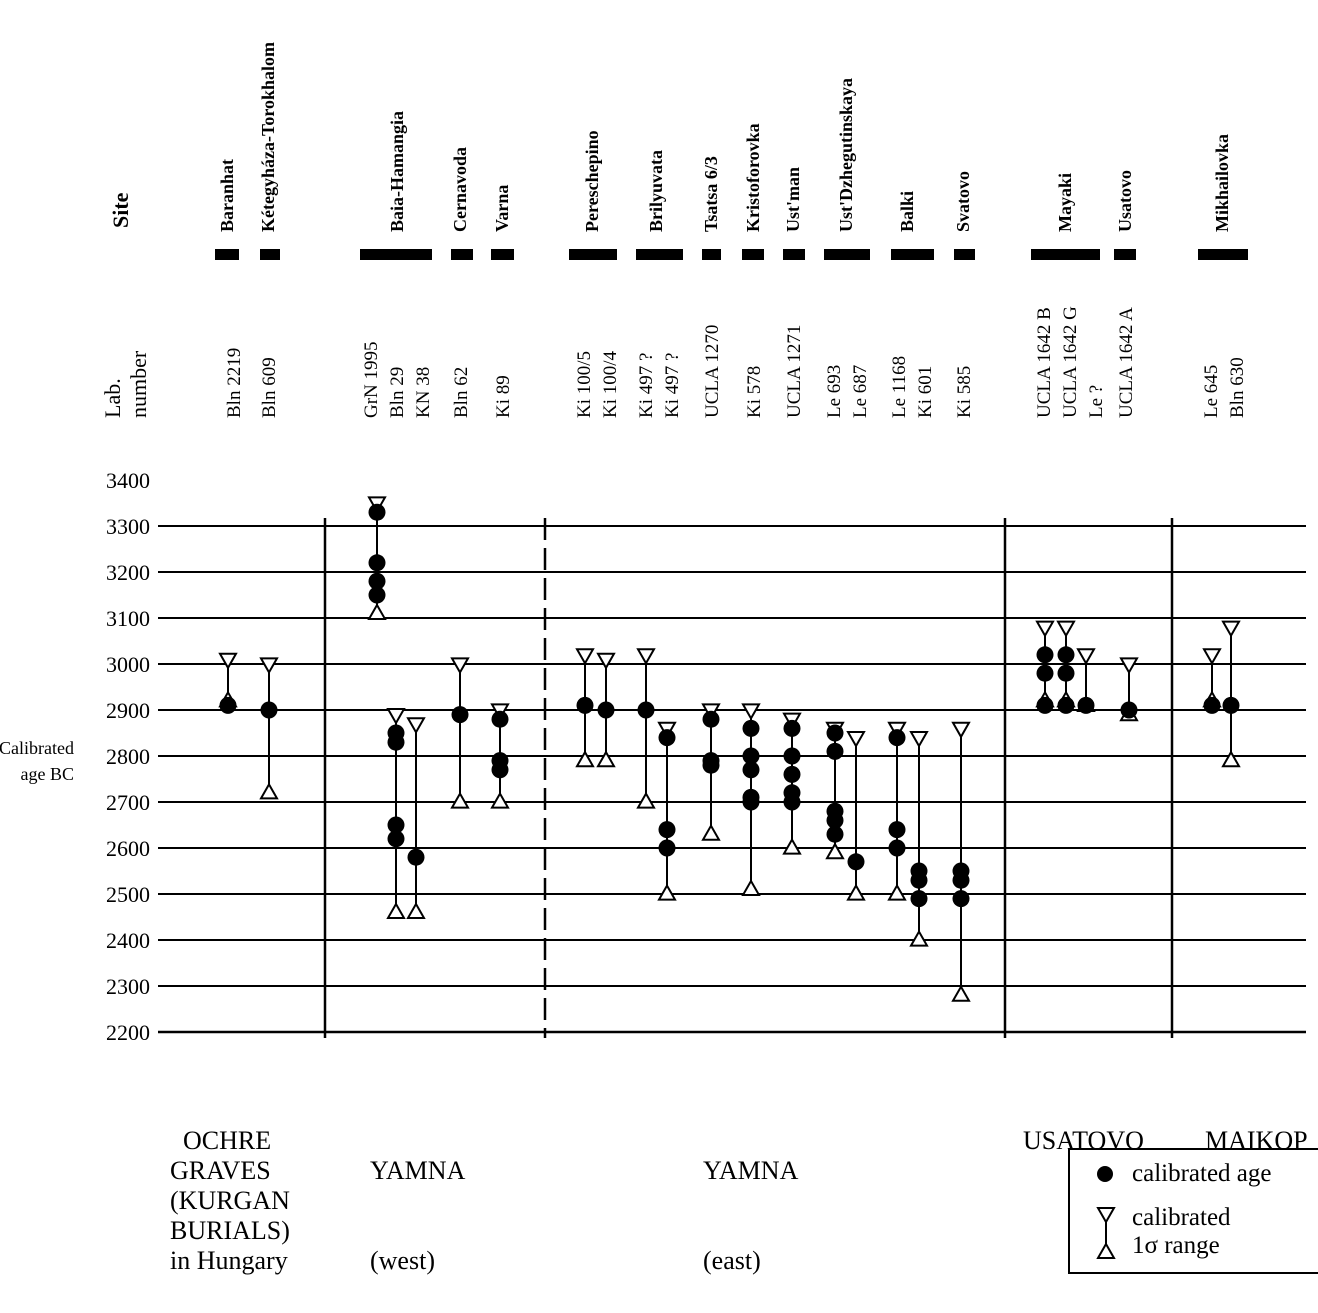 The width and height of the screenshot is (1318, 1313). What do you see at coordinates (227, 195) in the screenshot?
I see `site-name-label: Baranhat` at bounding box center [227, 195].